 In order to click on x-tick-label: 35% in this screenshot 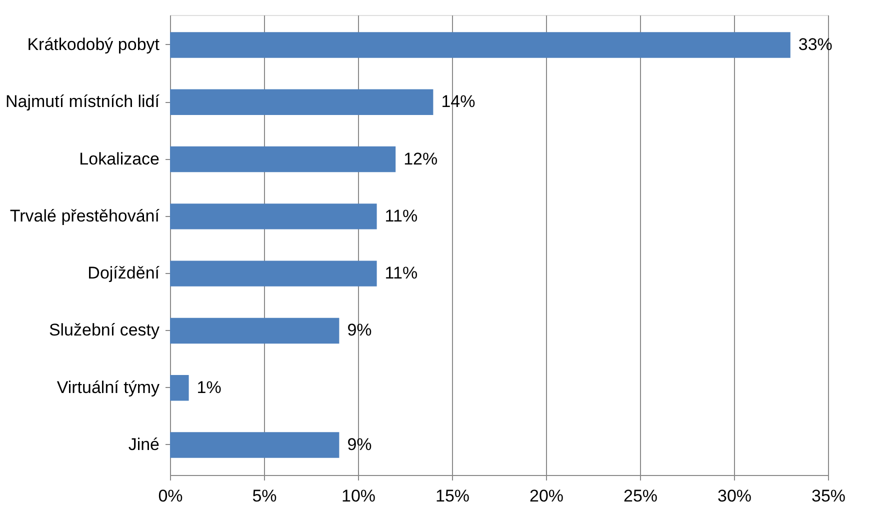, I will do `click(828, 496)`.